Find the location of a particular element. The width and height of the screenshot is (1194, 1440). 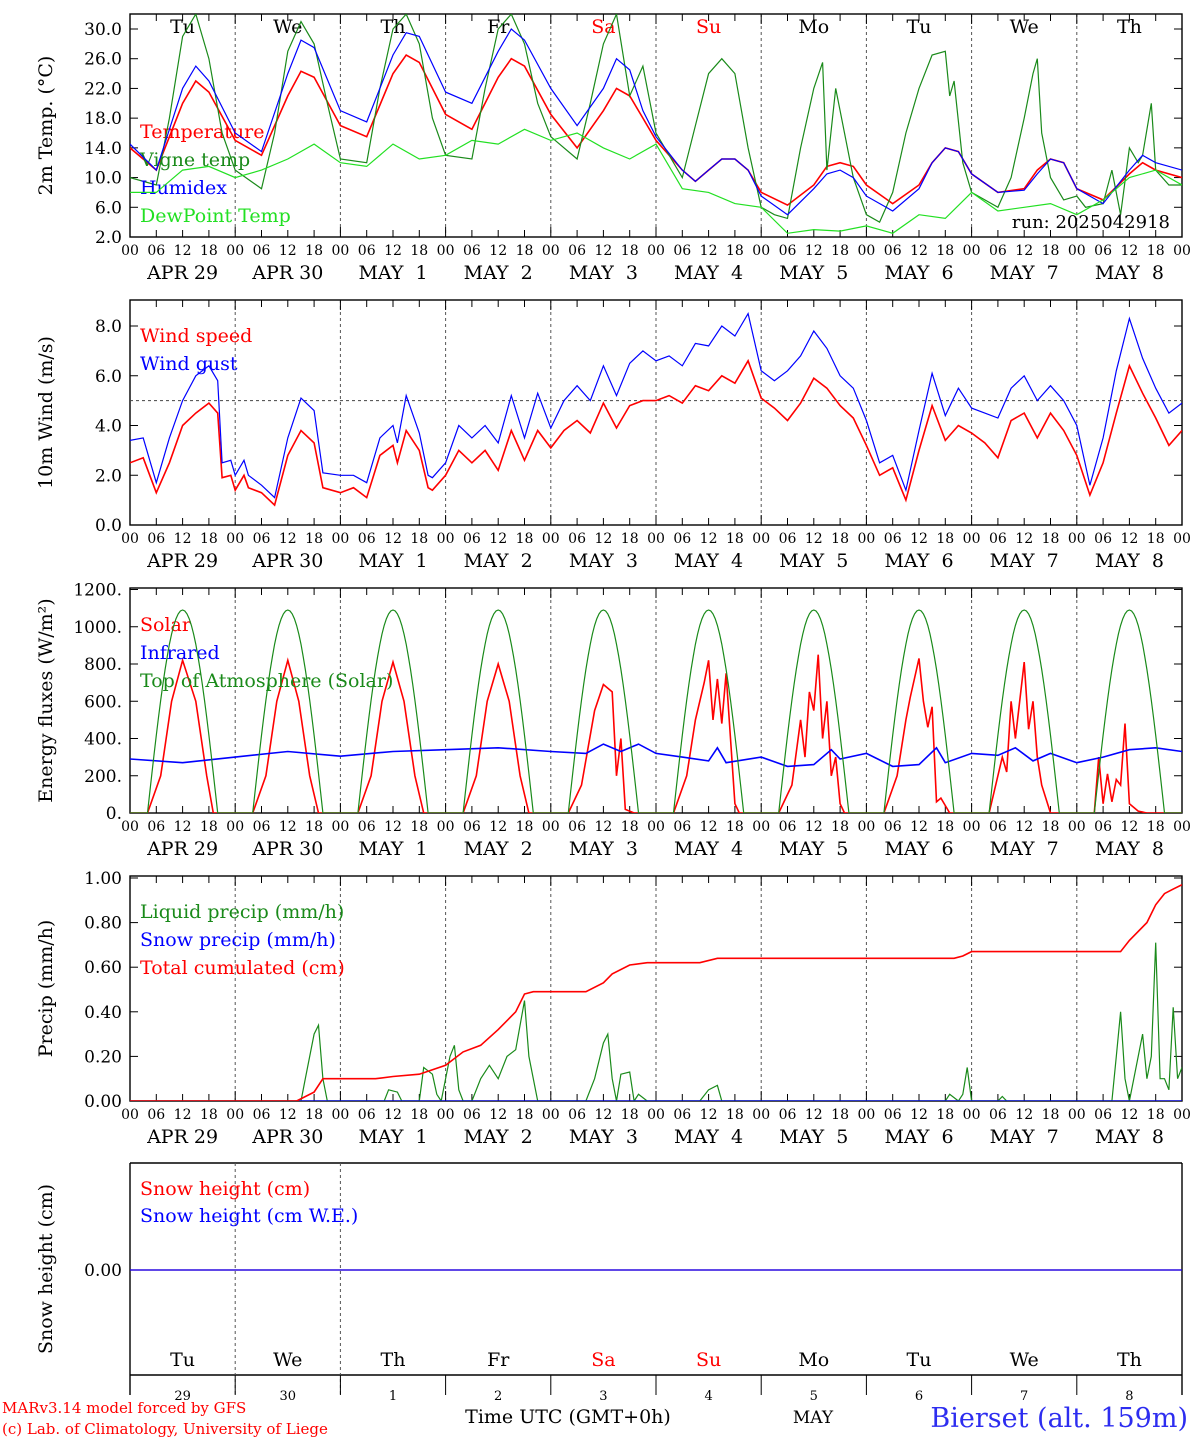

y-tick-label: 1000. is located at coordinates (97, 628).